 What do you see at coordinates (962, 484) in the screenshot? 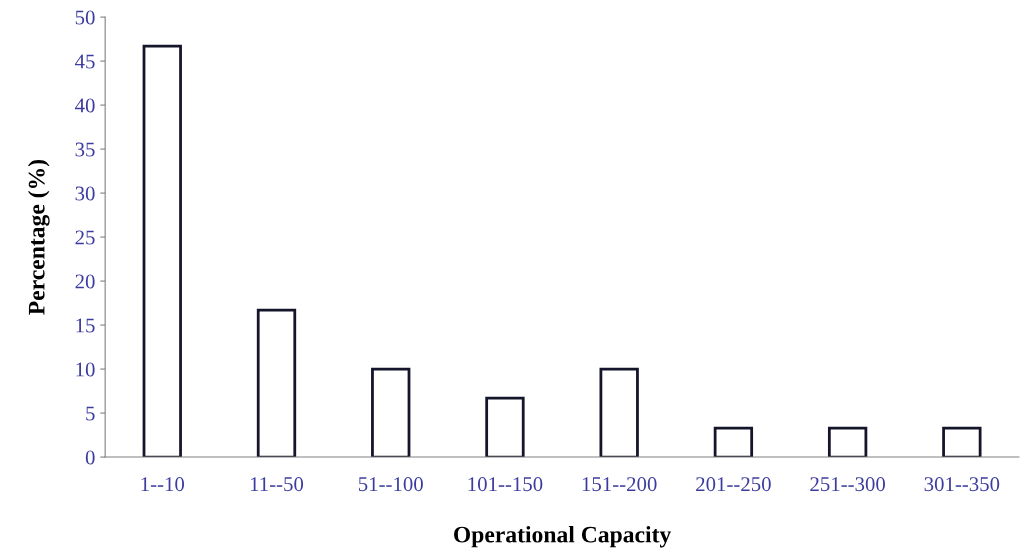
I see `x-tick-label: 301--350` at bounding box center [962, 484].